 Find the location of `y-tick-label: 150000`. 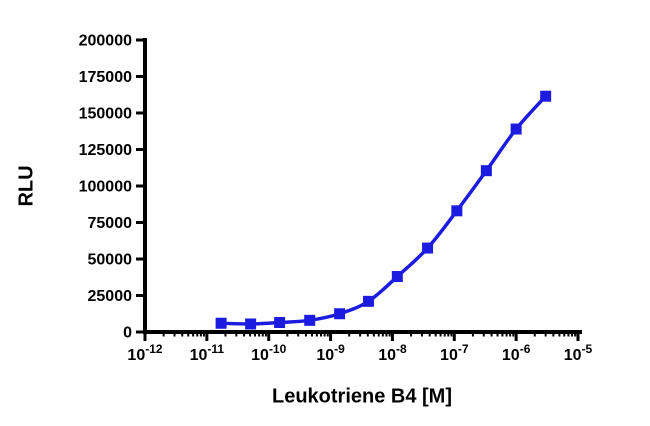

y-tick-label: 150000 is located at coordinates (105, 114).